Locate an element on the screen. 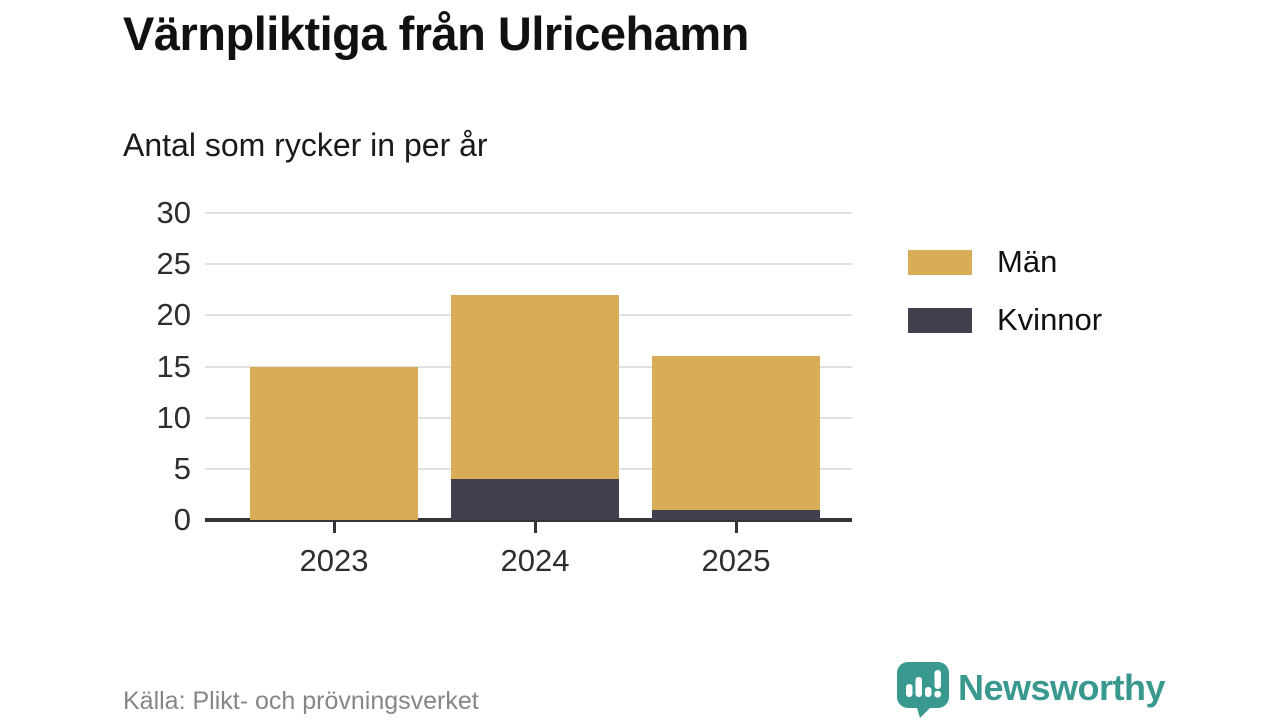  x-axis-tick-2023 is located at coordinates (334, 527).